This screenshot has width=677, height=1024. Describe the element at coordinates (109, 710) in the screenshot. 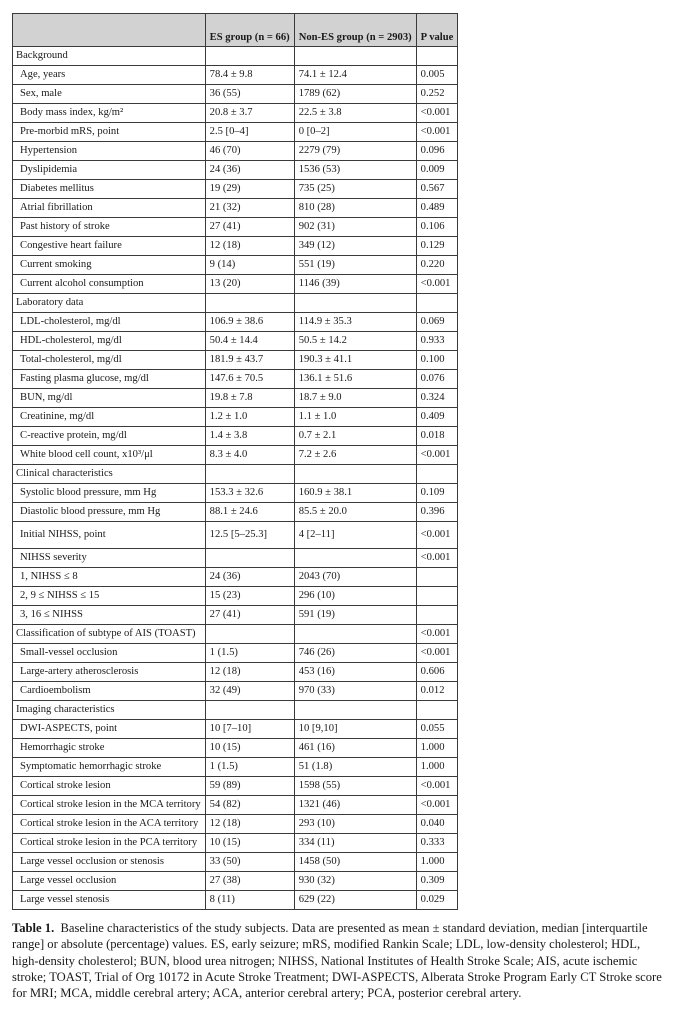

I see `cell-label: Imaging characteristics` at that location.